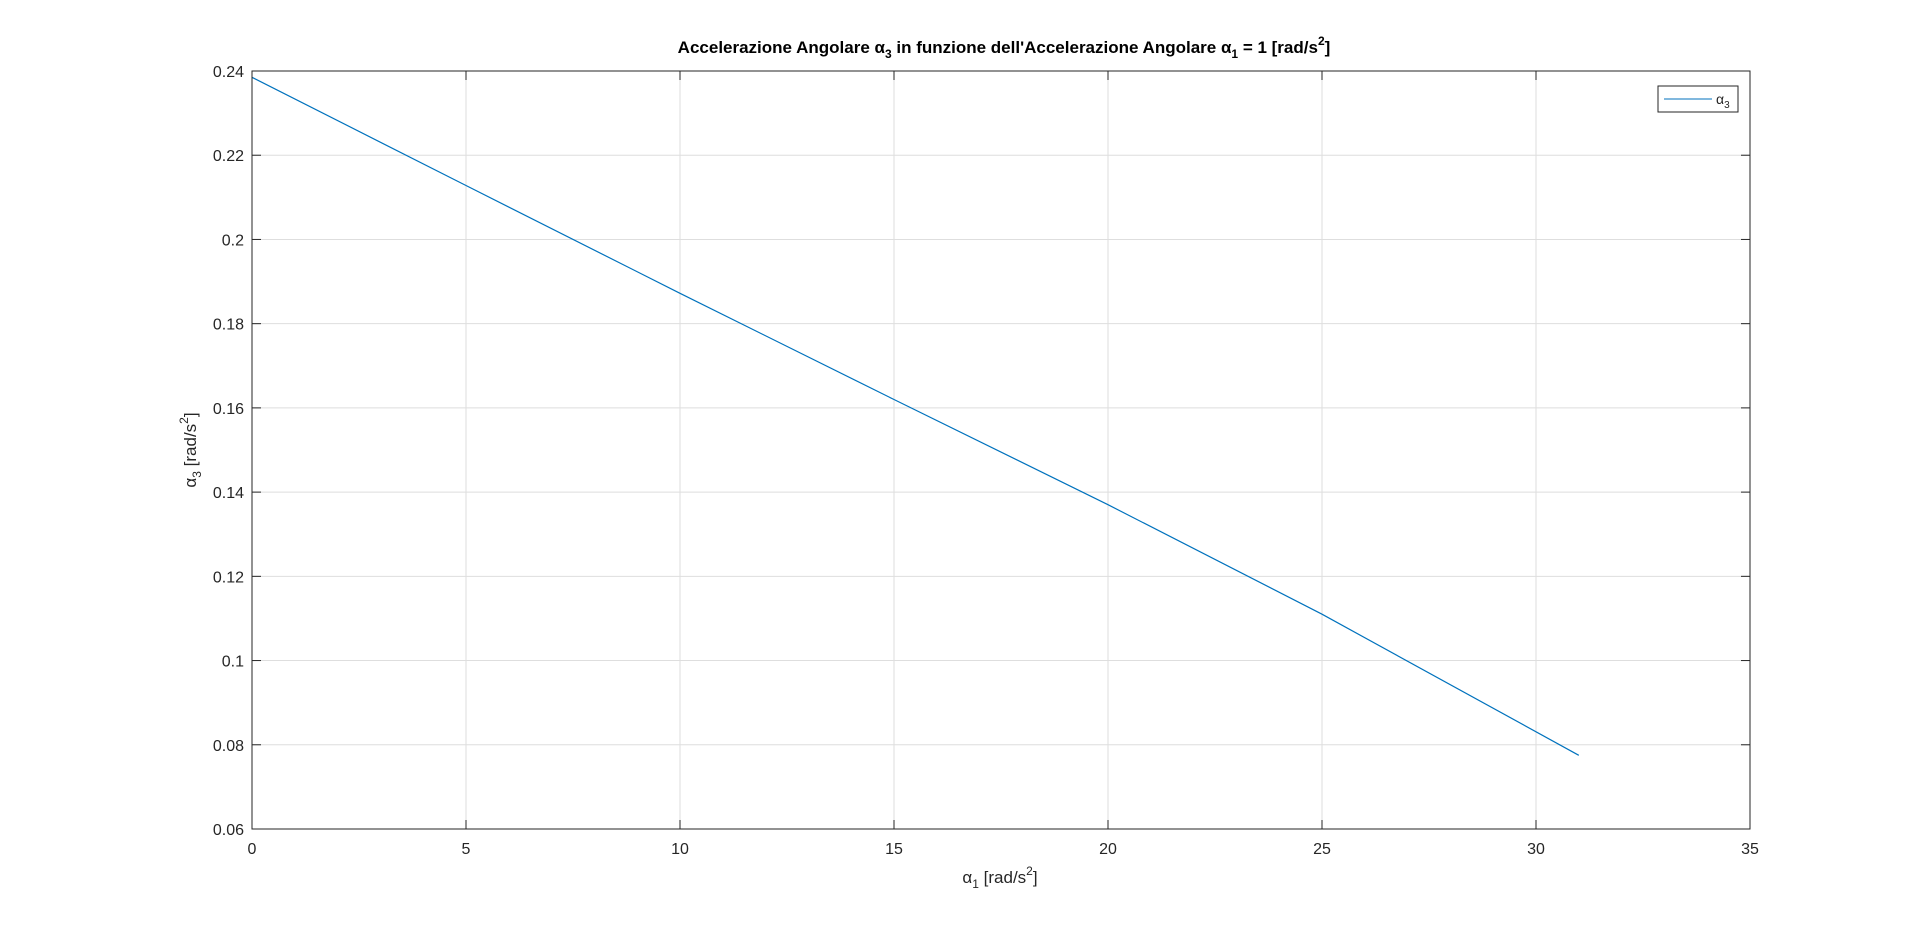  Describe the element at coordinates (1322, 849) in the screenshot. I see `x-tick-label: 25` at that location.